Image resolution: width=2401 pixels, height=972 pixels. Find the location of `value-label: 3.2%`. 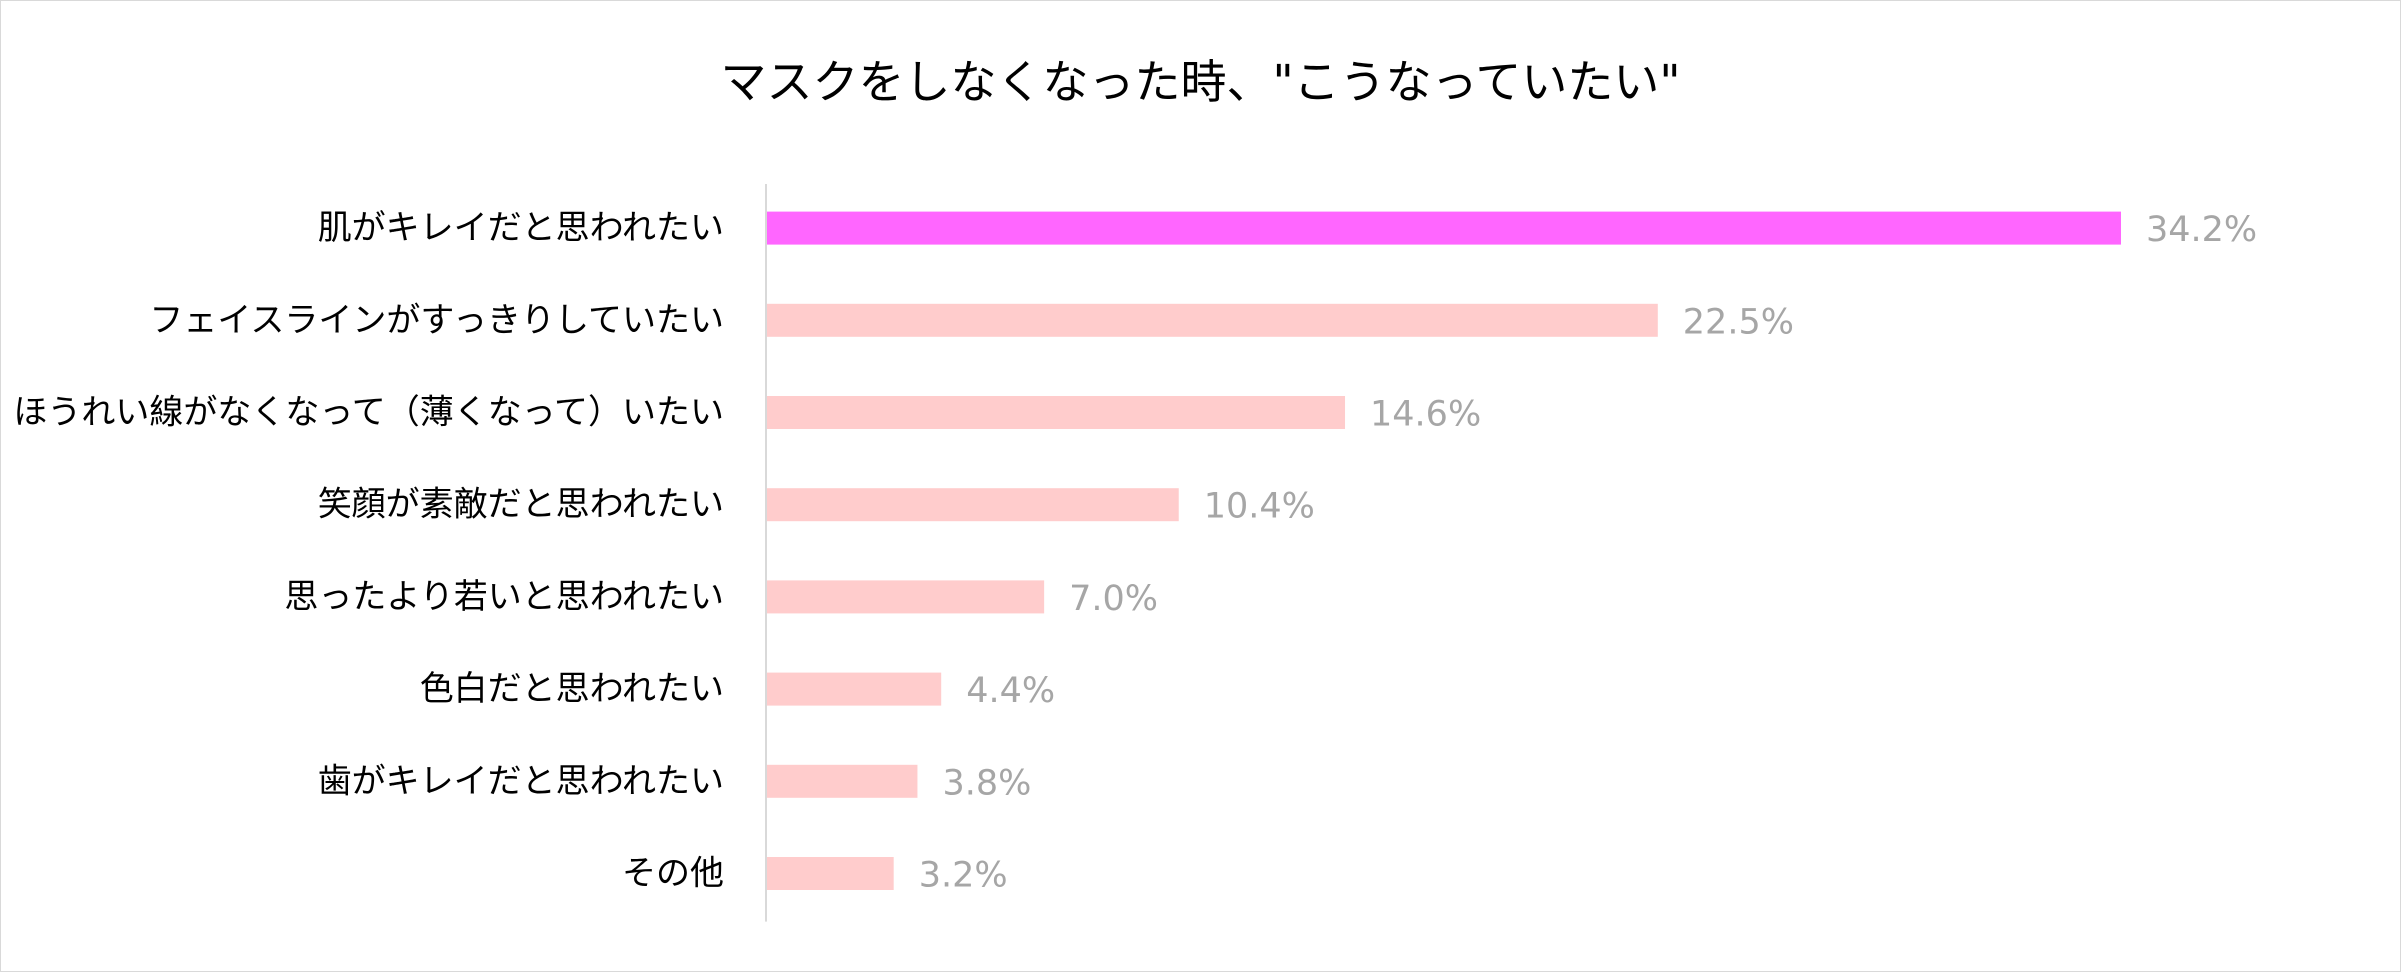

value-label: 3.2% is located at coordinates (963, 876).